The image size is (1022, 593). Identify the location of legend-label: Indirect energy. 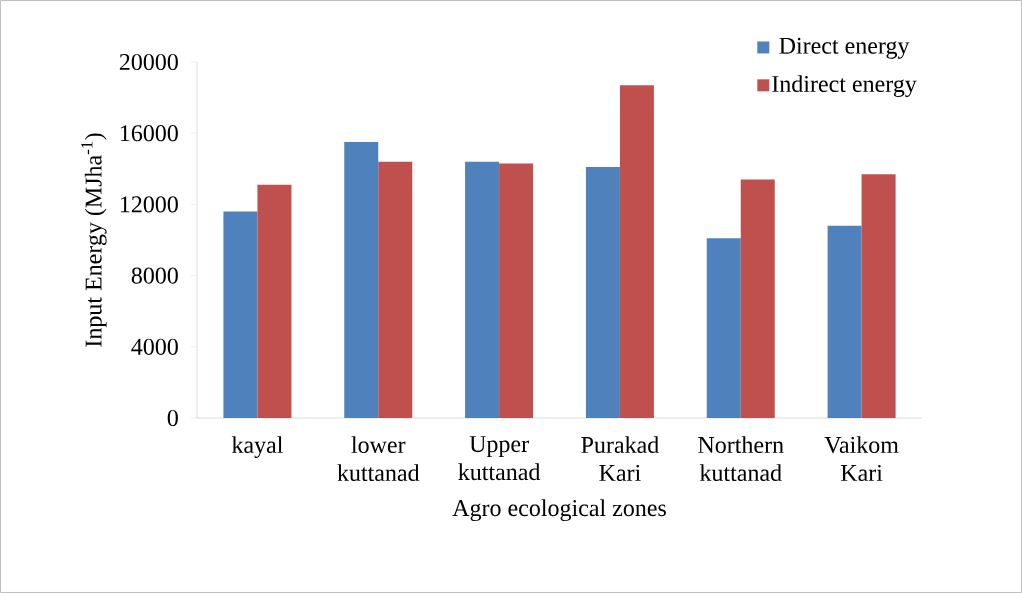
(844, 86).